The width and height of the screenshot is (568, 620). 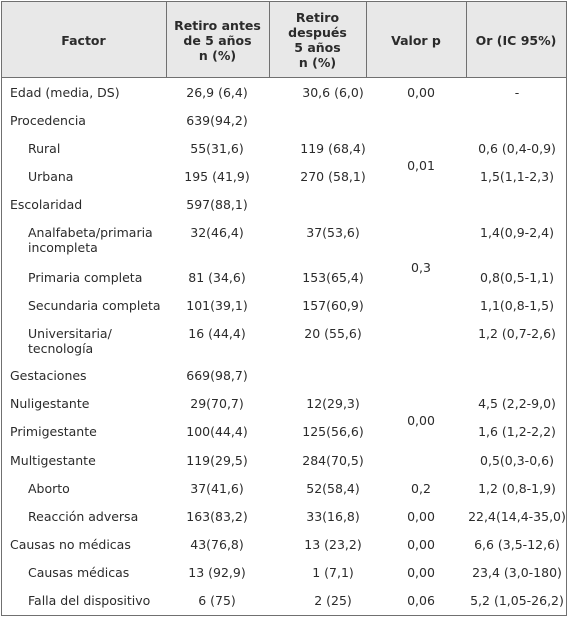 I want to click on merged-p-gestaciones: 0,00, so click(x=421, y=420).